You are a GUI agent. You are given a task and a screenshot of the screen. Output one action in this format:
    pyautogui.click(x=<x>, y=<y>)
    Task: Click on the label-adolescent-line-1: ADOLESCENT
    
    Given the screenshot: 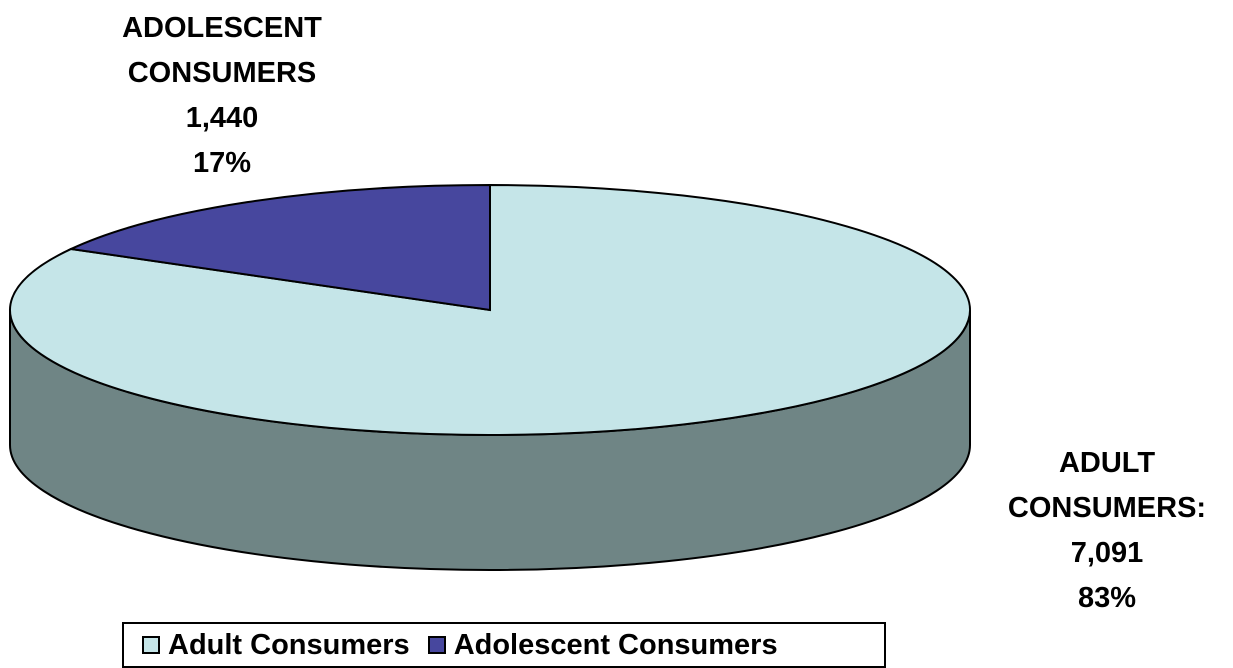 What is the action you would take?
    pyautogui.click(x=222, y=28)
    